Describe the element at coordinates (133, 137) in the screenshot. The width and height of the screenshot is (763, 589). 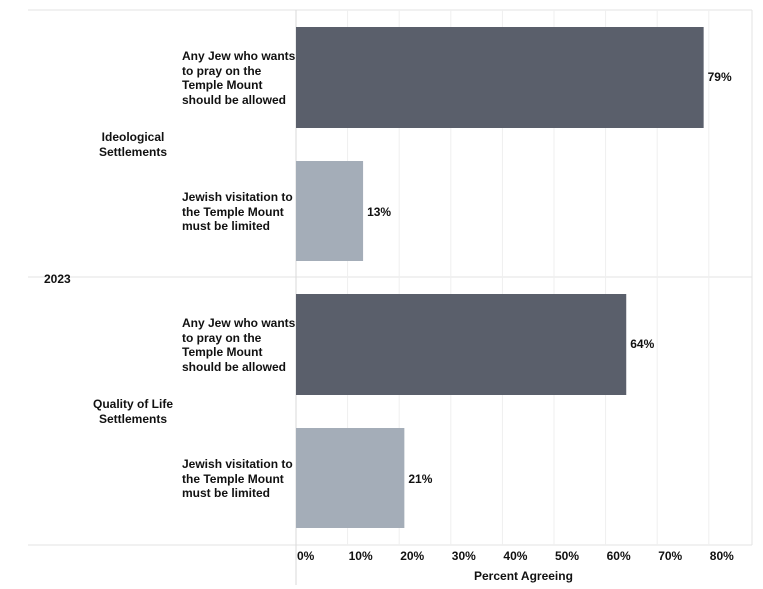
I see `group-label-line: Ideological` at that location.